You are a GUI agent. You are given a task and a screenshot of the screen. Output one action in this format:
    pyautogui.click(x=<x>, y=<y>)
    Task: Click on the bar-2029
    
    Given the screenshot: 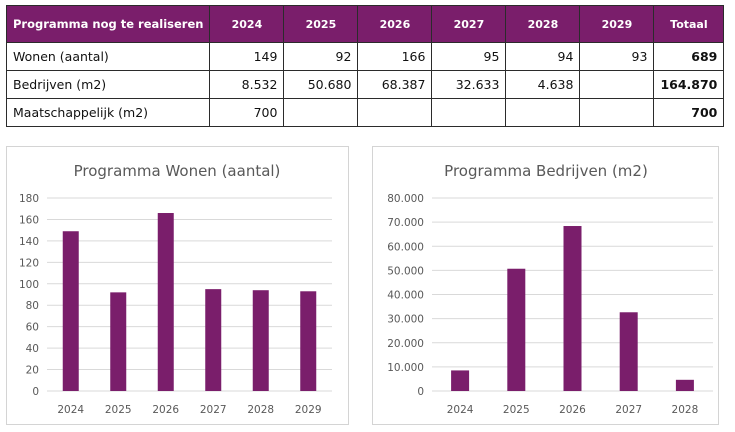 What is the action you would take?
    pyautogui.click(x=308, y=341)
    